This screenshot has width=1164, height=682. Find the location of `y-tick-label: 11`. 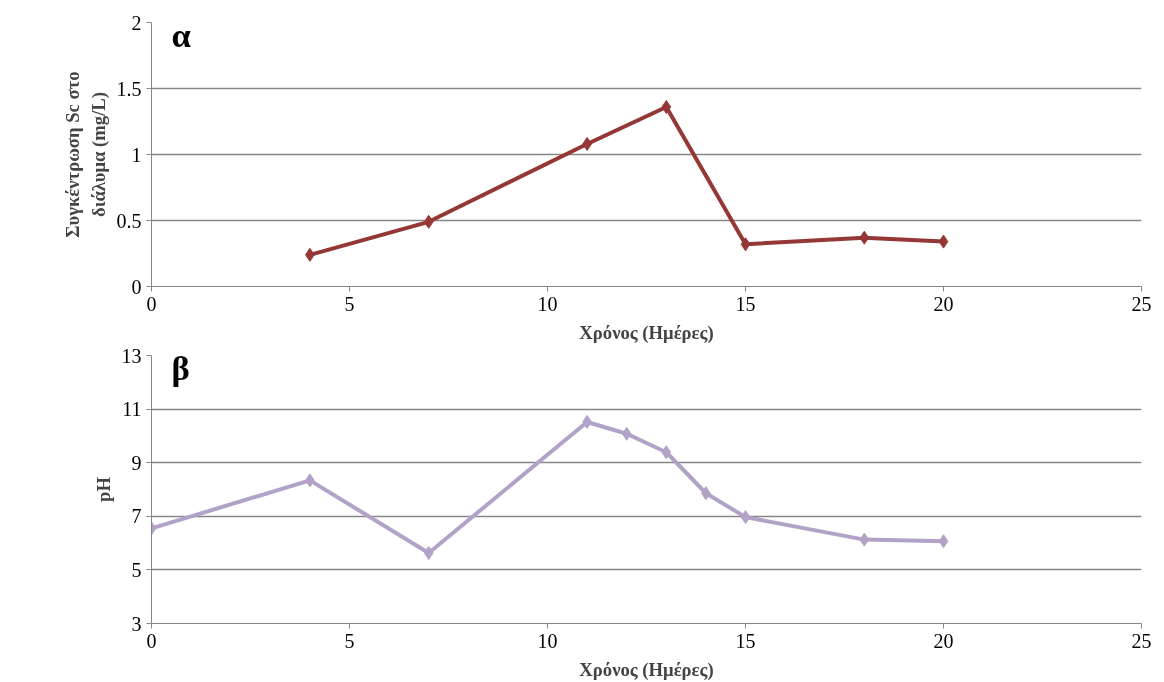

y-tick-label: 11 is located at coordinates (132, 409).